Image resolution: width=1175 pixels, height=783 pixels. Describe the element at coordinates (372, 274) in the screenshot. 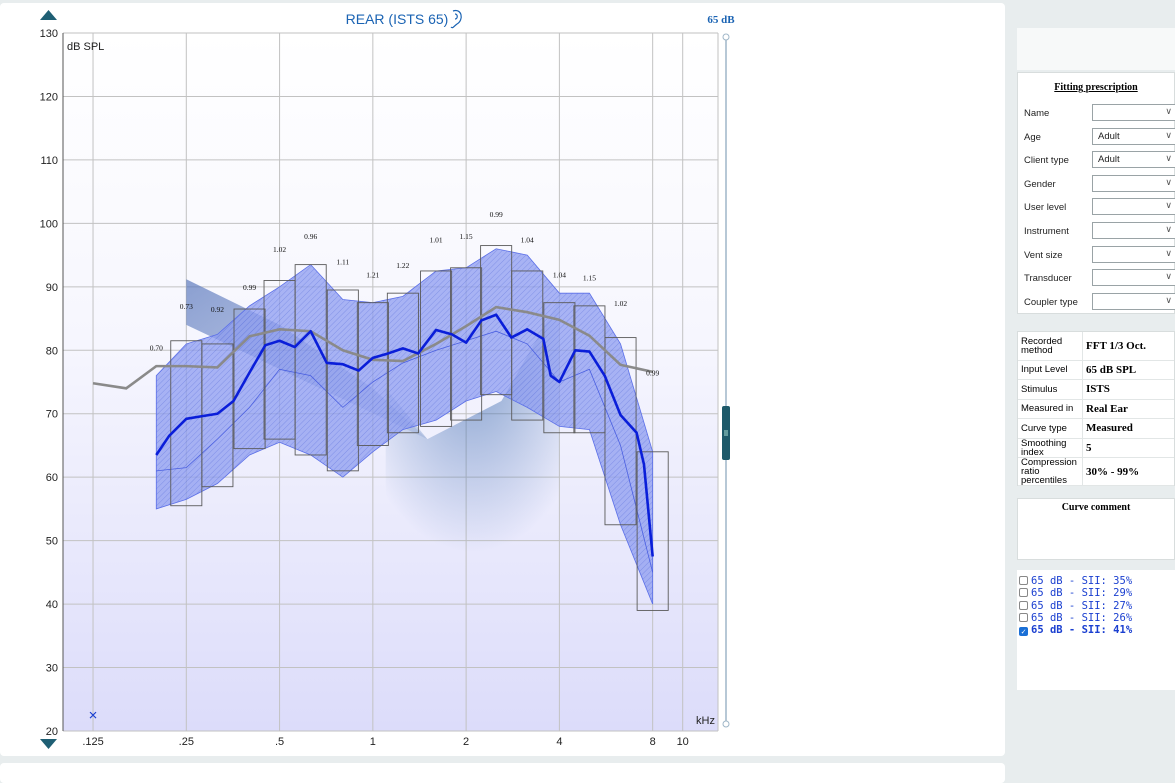

I see `compression-ratio-label: 1.21` at that location.